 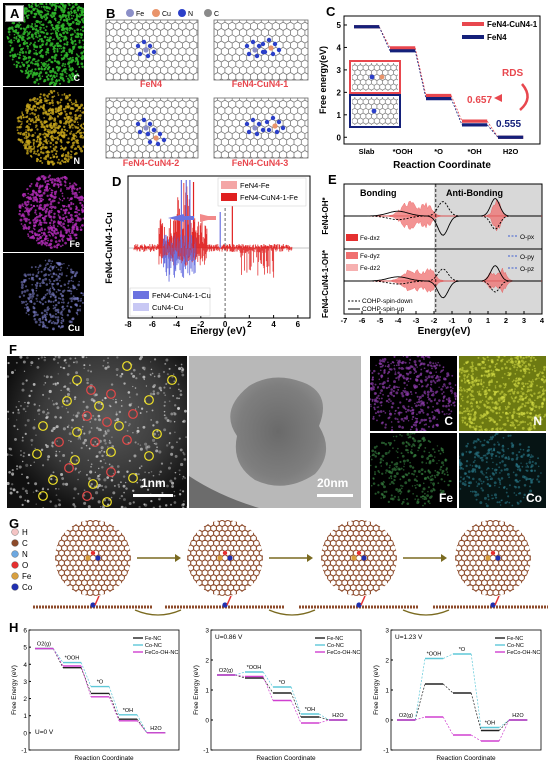 I want to click on legend-e-fe-dxz: Fe-dxz, so click(x=370, y=238).